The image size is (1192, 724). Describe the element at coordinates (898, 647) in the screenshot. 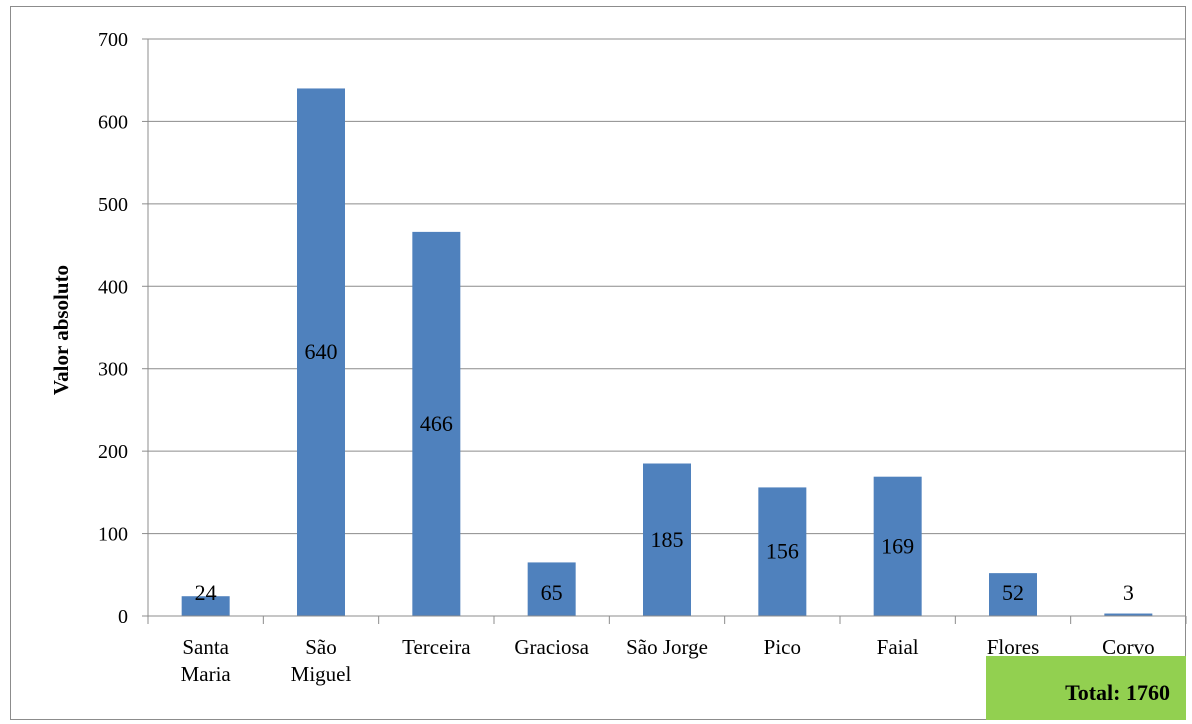

I see `x-tick-label: Faial` at that location.